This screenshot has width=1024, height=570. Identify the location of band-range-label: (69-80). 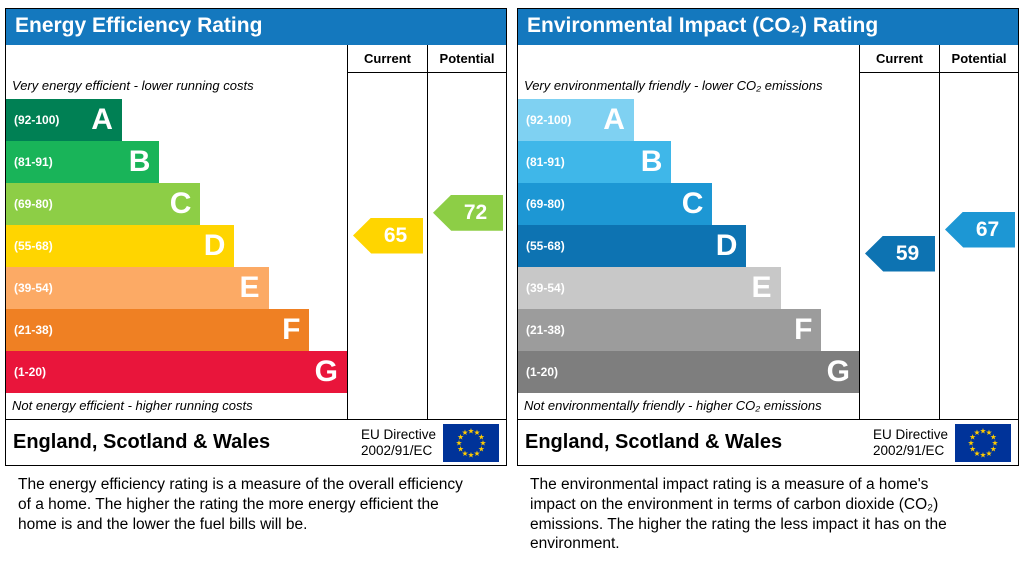
(33, 204).